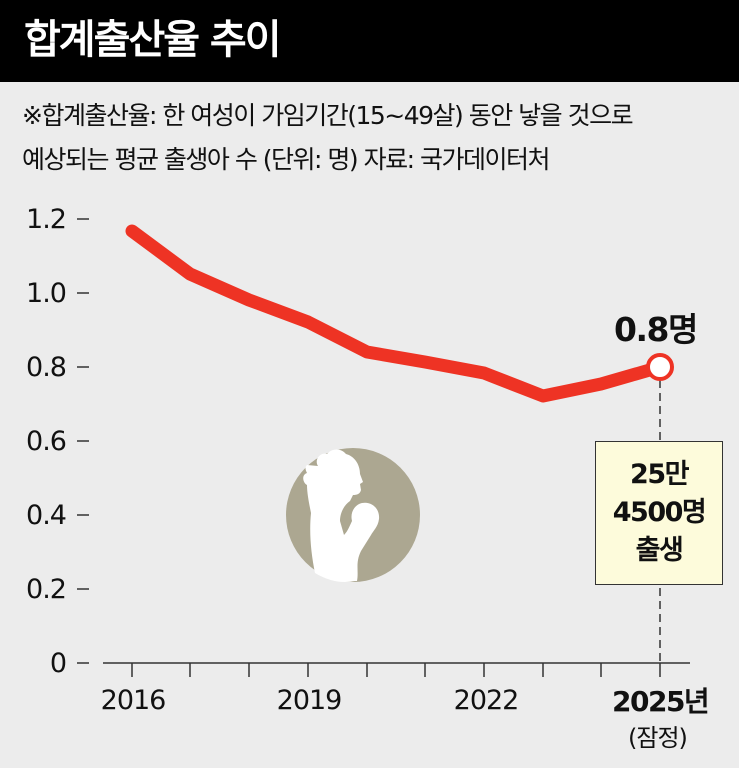 Image resolution: width=739 pixels, height=768 pixels. Describe the element at coordinates (133, 700) in the screenshot. I see `x-tick-label: 2016` at that location.